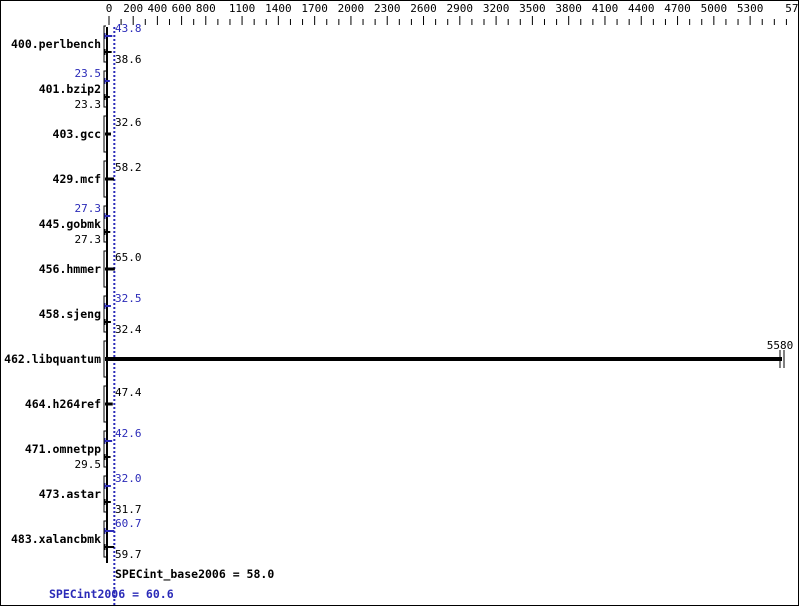 This screenshot has height=606, width=799. What do you see at coordinates (63, 404) in the screenshot?
I see `benchmark-label: 464.h264ref` at bounding box center [63, 404].